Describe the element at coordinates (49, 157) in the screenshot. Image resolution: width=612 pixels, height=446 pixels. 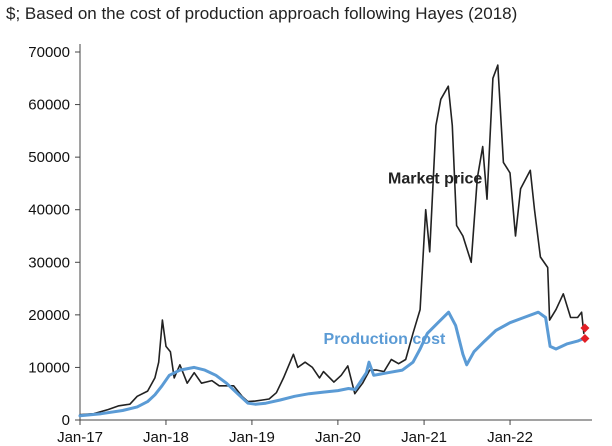
I see `y-tick-label: 50000` at that location.